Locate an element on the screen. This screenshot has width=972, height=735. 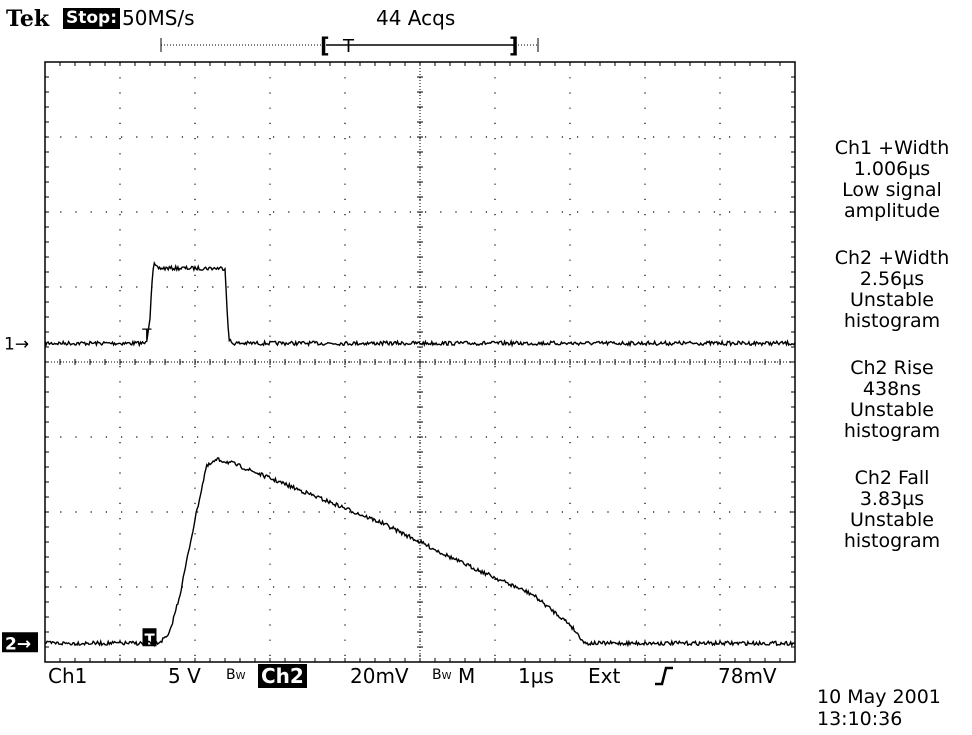
measurement-value: 2.56µs is located at coordinates (892, 279).